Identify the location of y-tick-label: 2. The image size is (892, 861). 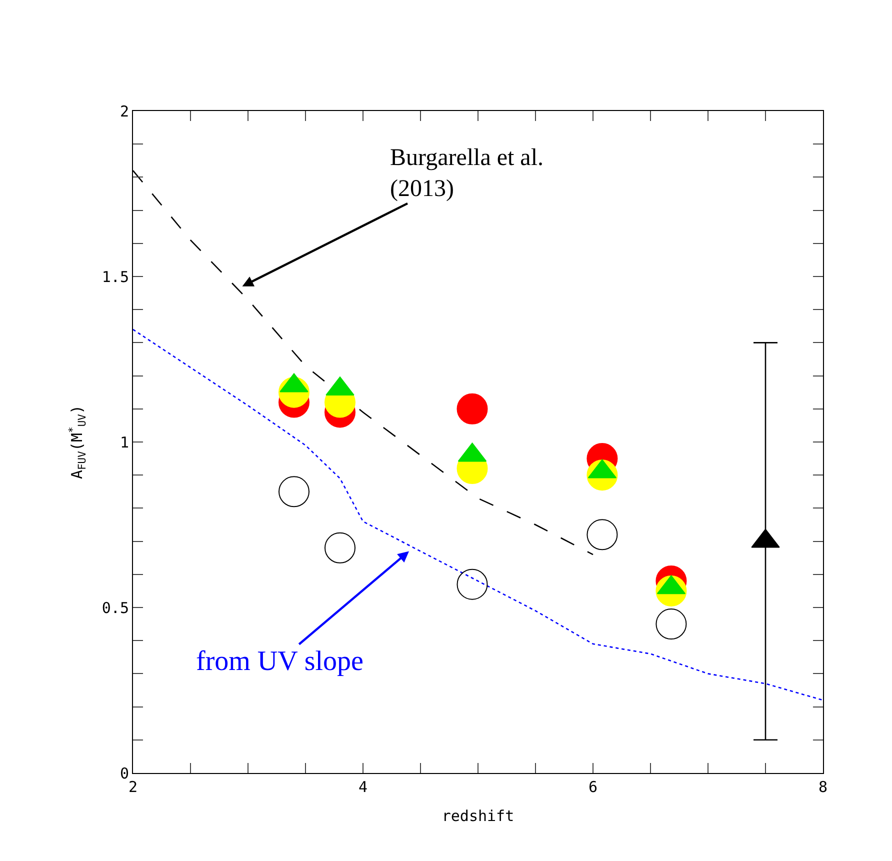
(124, 111).